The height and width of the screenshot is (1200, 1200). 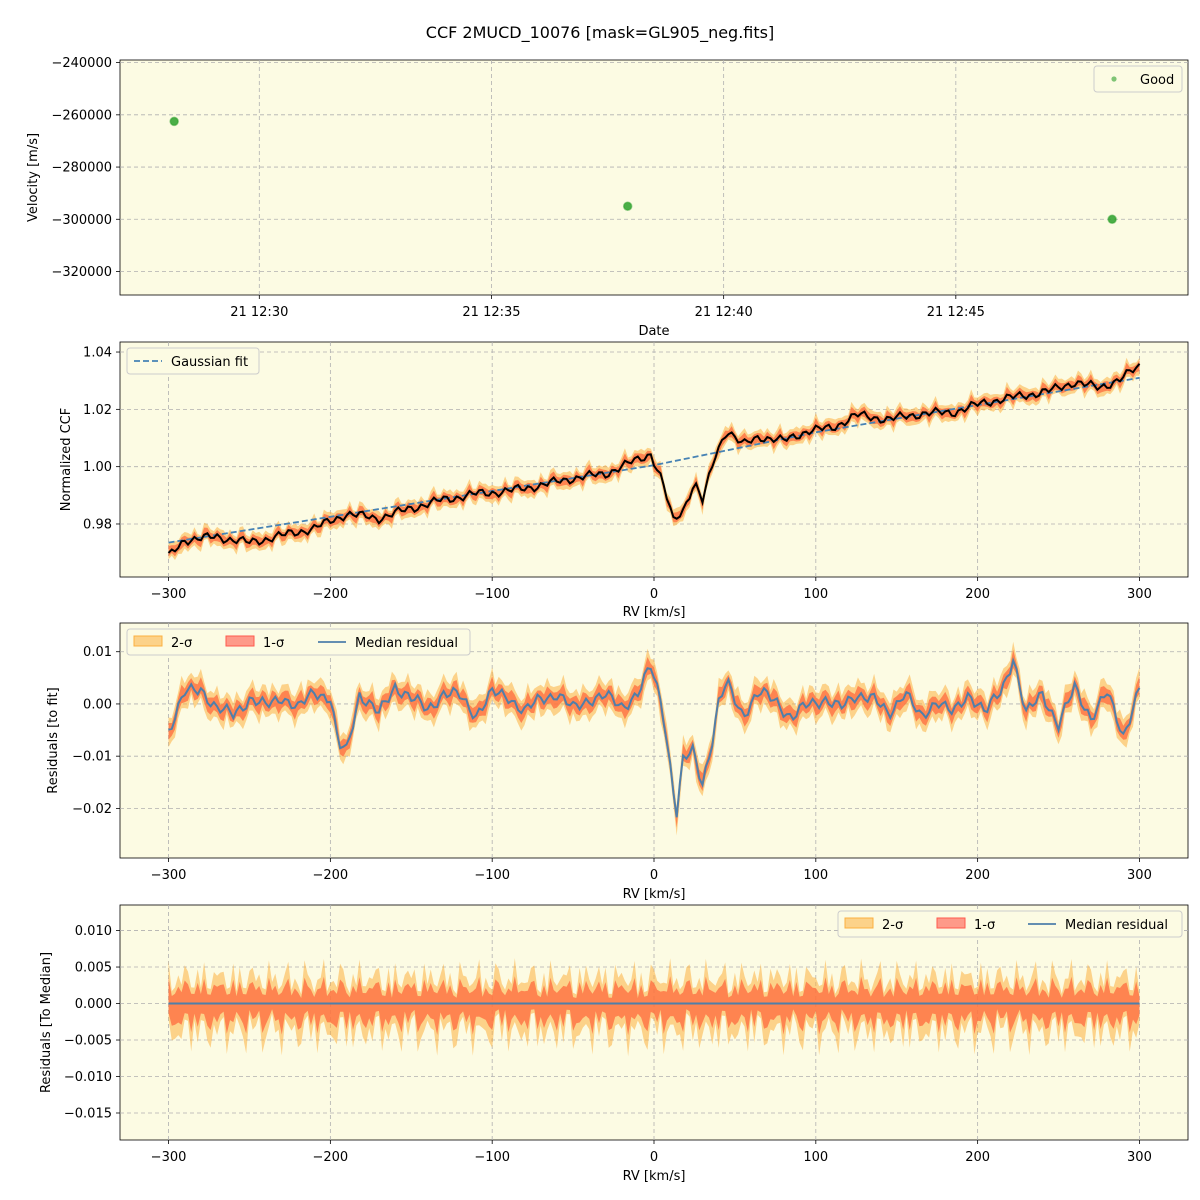 I want to click on y-tick-label: −260000, so click(x=81, y=115).